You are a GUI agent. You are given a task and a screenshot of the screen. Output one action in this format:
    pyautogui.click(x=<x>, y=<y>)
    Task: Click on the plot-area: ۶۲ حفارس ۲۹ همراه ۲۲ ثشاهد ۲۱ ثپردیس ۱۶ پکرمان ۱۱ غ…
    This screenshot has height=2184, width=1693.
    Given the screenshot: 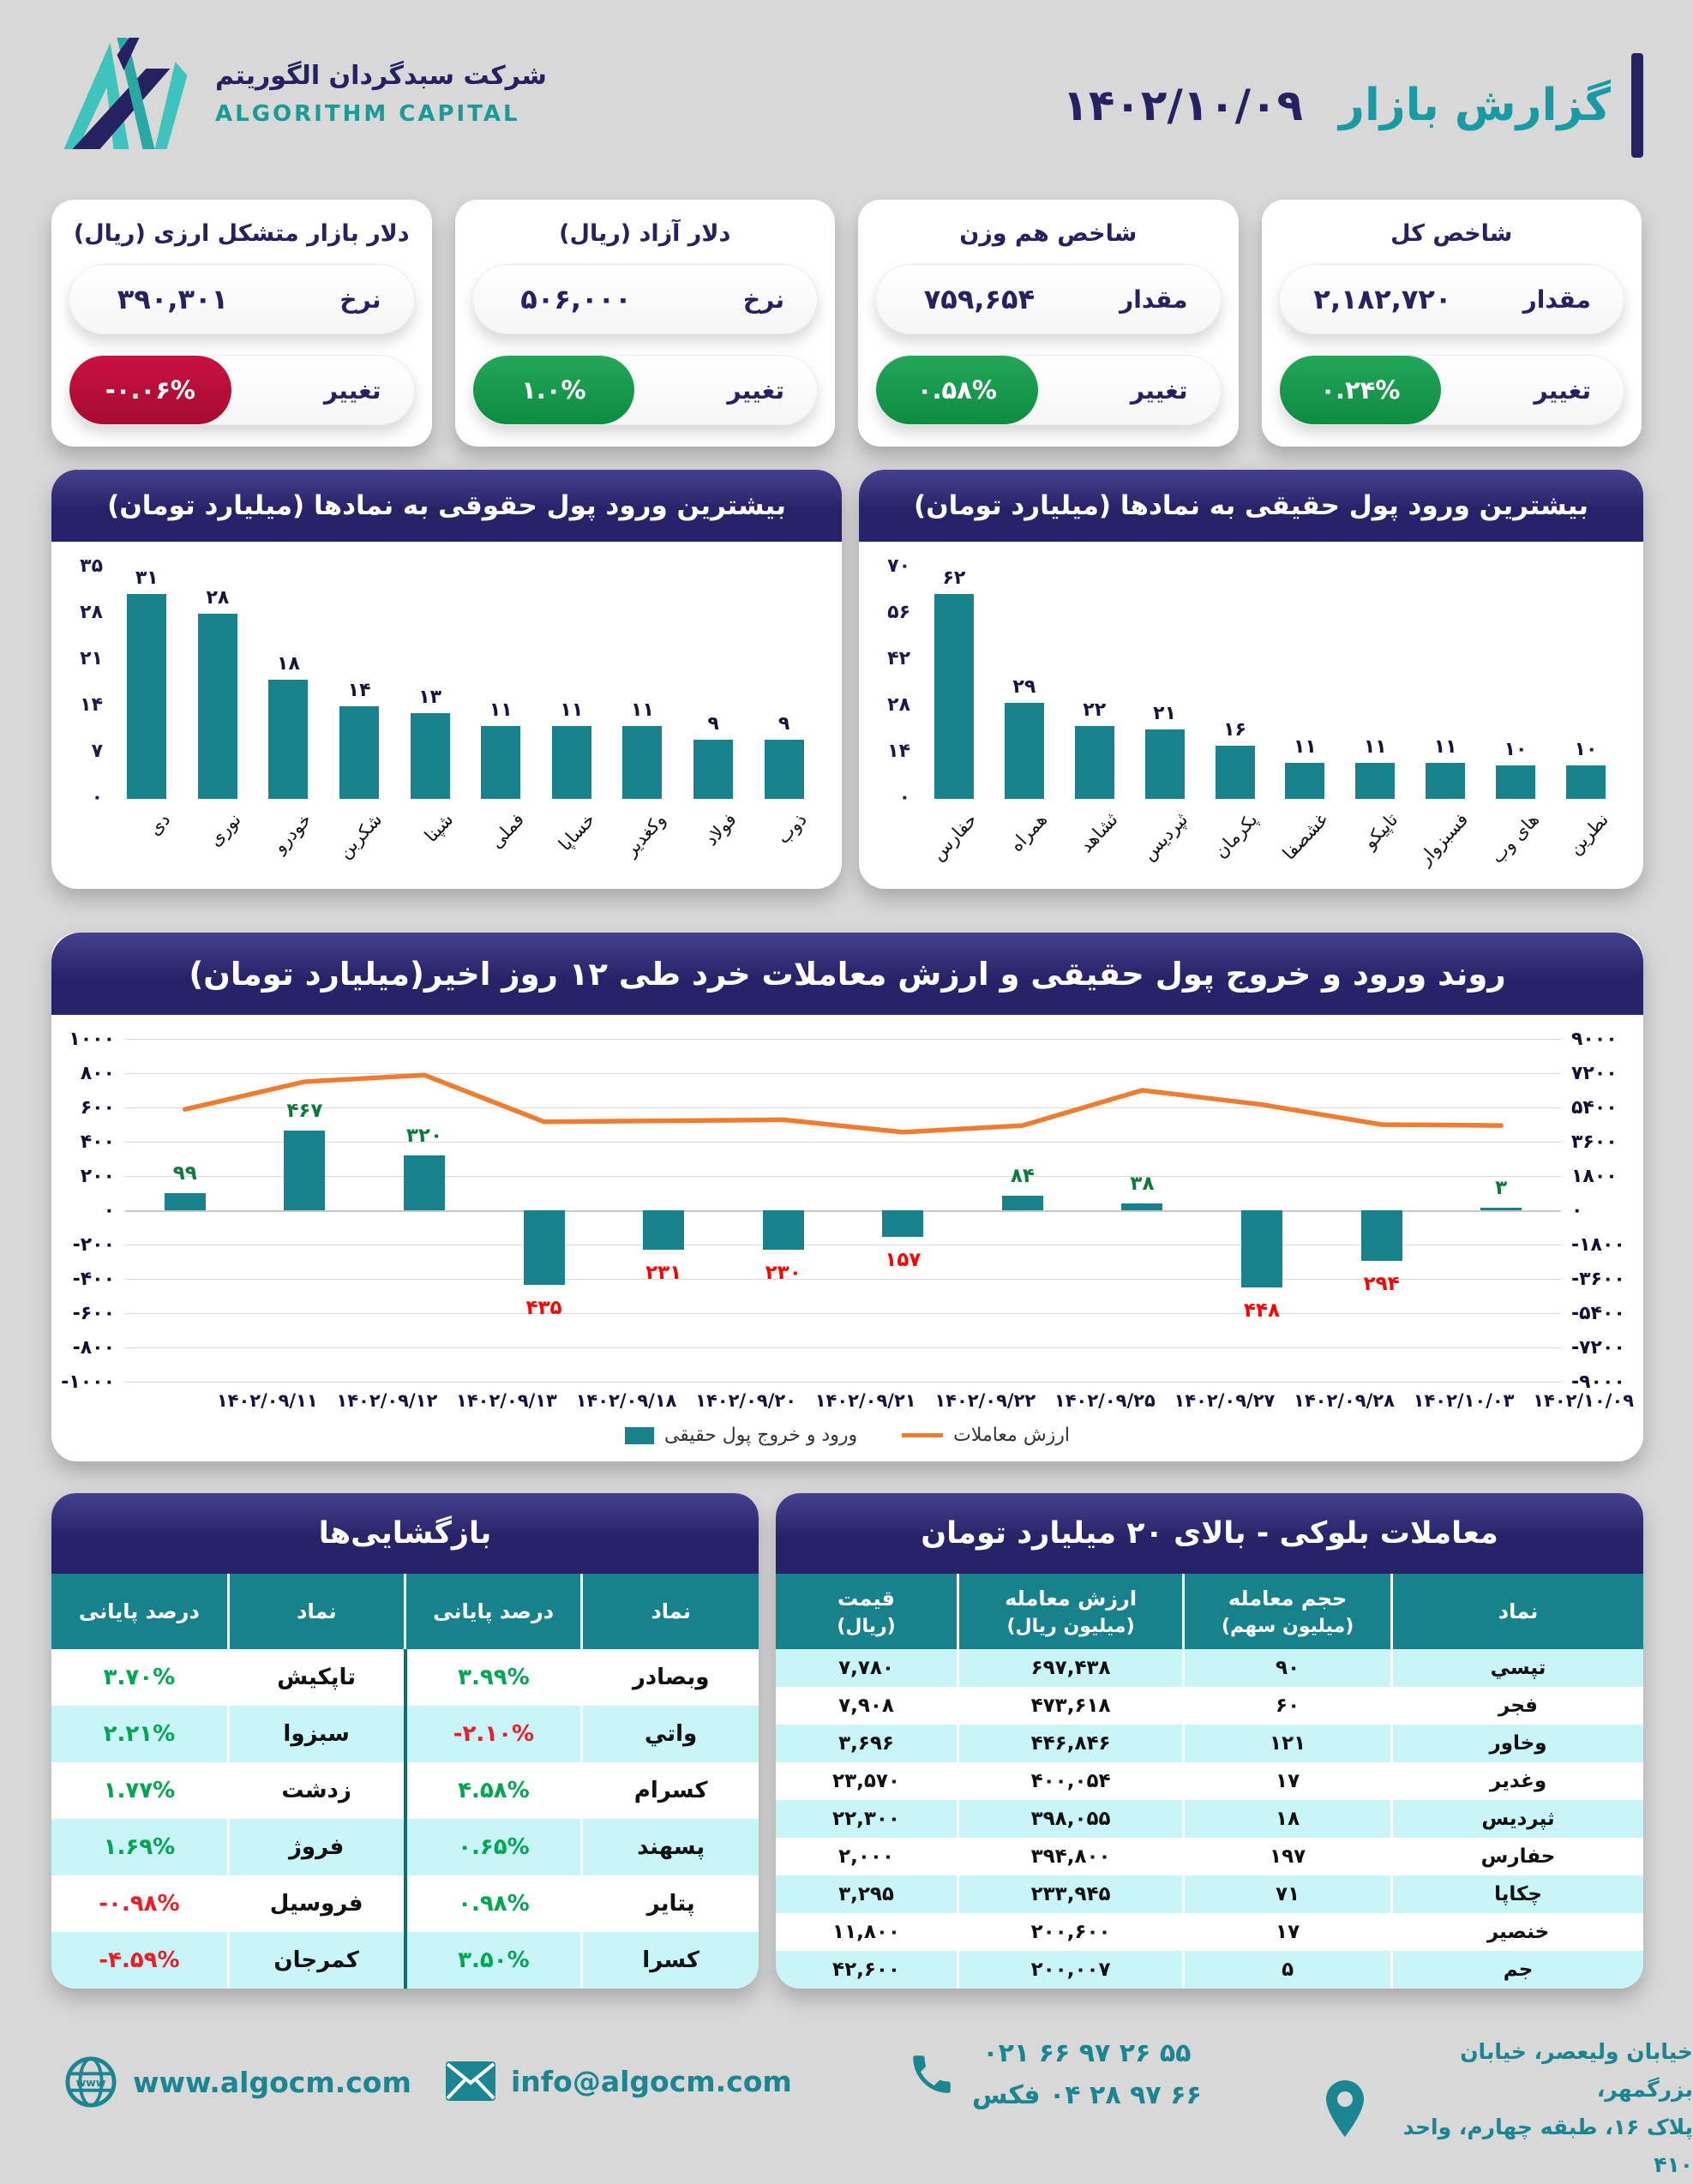 What is the action you would take?
    pyautogui.click(x=1270, y=718)
    